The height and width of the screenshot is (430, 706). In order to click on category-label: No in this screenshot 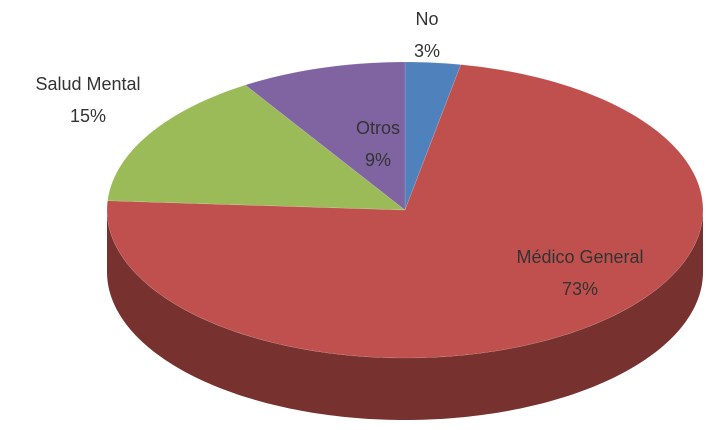, I will do `click(426, 19)`.